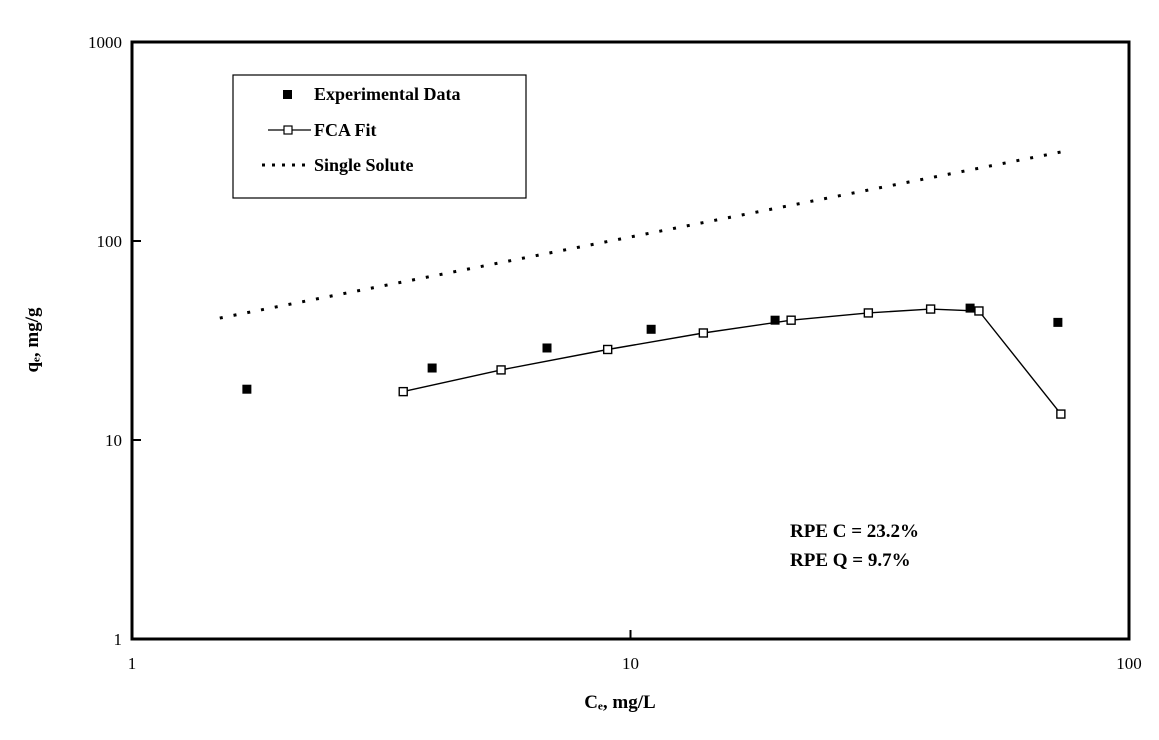  What do you see at coordinates (32, 340) in the screenshot?
I see `y-axis-title: qₑ, mg/g` at bounding box center [32, 340].